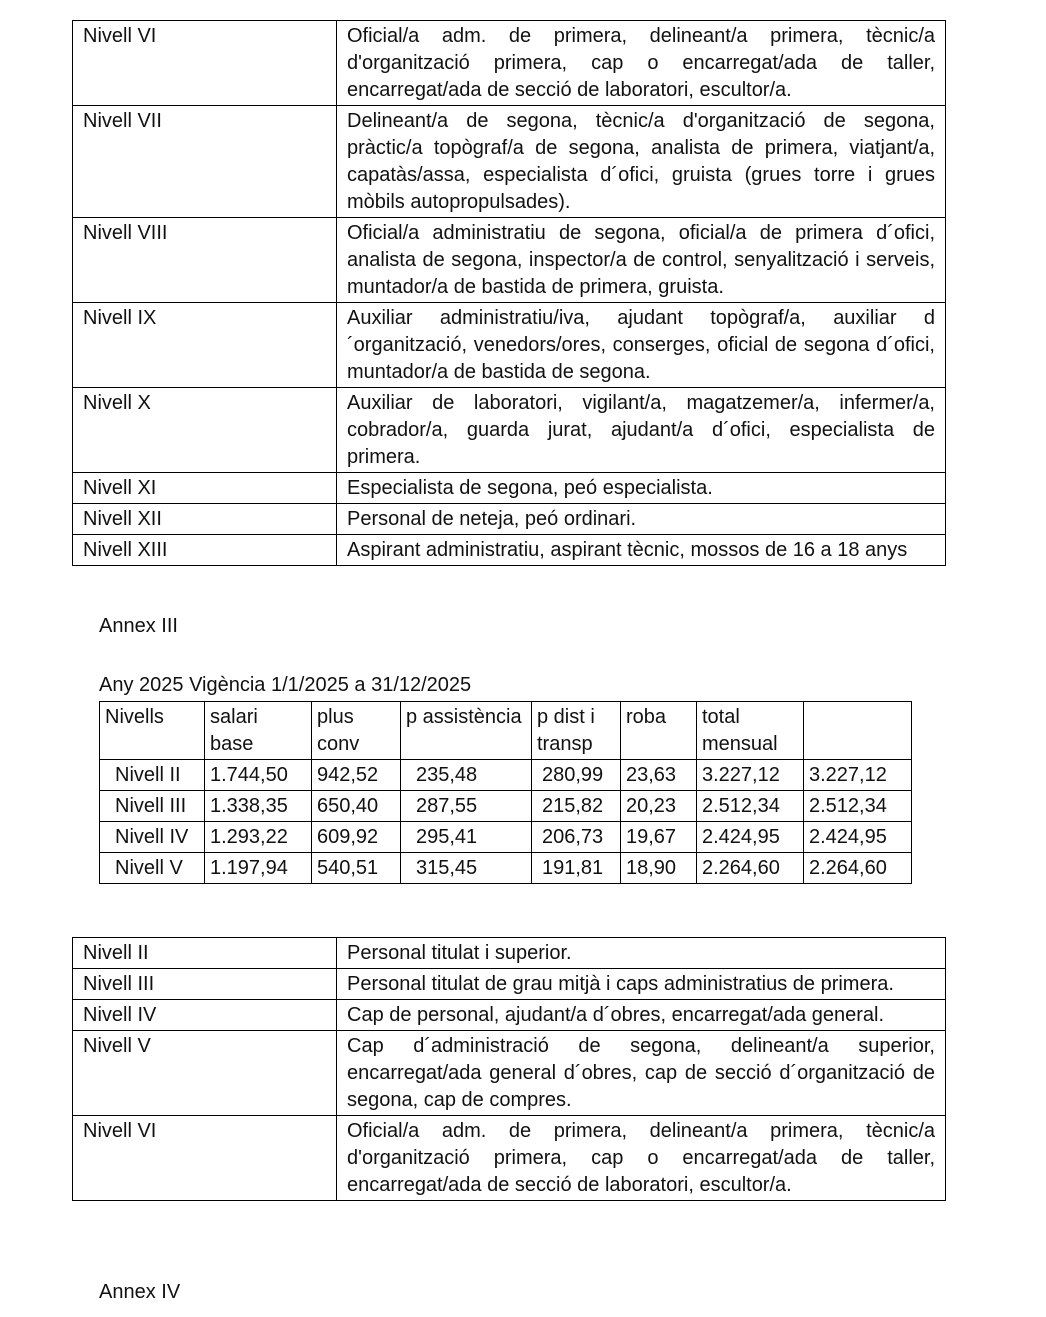  Describe the element at coordinates (576, 806) in the screenshot. I see `value-cell: 215,82` at that location.